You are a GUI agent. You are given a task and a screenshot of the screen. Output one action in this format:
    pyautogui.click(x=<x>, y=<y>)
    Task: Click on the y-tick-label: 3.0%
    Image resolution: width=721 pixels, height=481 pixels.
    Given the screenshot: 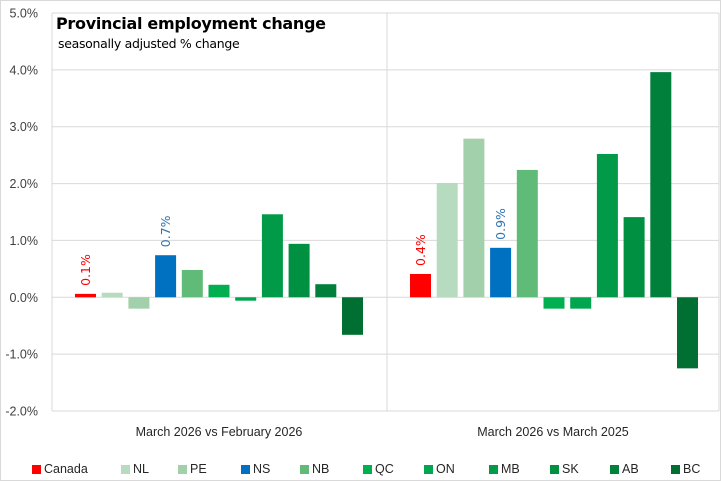 What is the action you would take?
    pyautogui.click(x=24, y=127)
    